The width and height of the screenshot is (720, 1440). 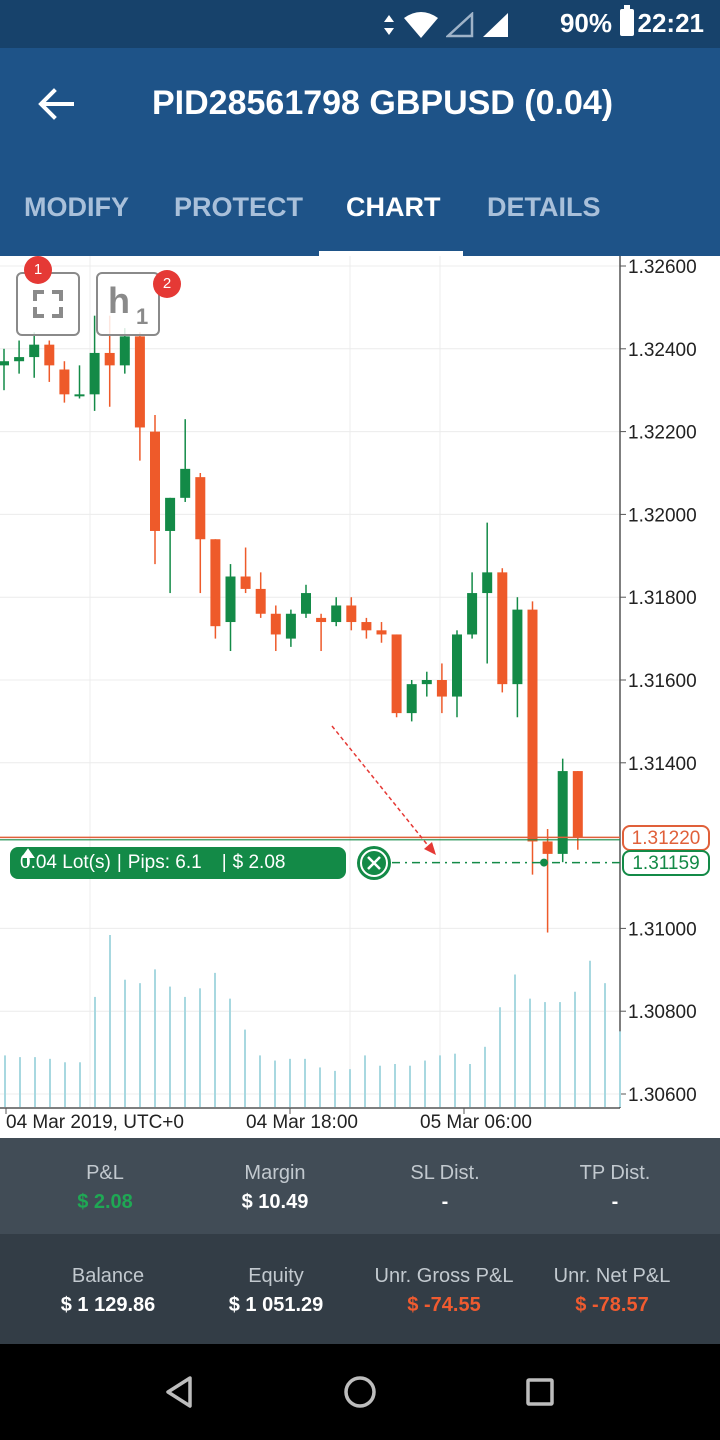 What do you see at coordinates (383, 103) in the screenshot?
I see `page-title: PID28561798 GBPUSD (0.04)` at bounding box center [383, 103].